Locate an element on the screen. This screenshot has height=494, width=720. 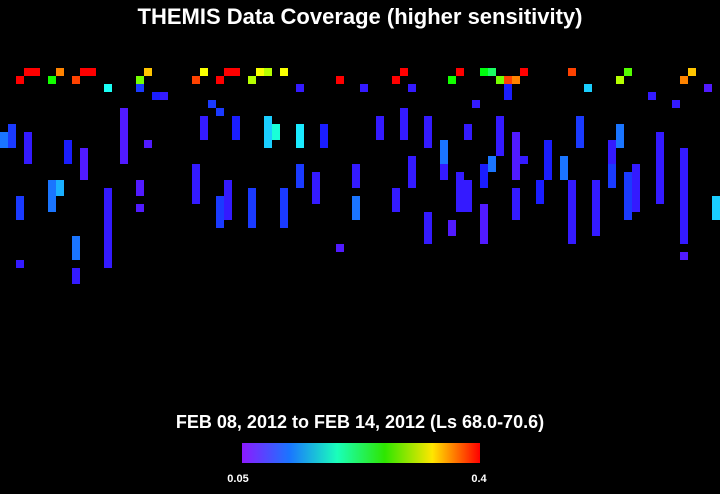
colorbar-max: 0.4 is located at coordinates (479, 479).